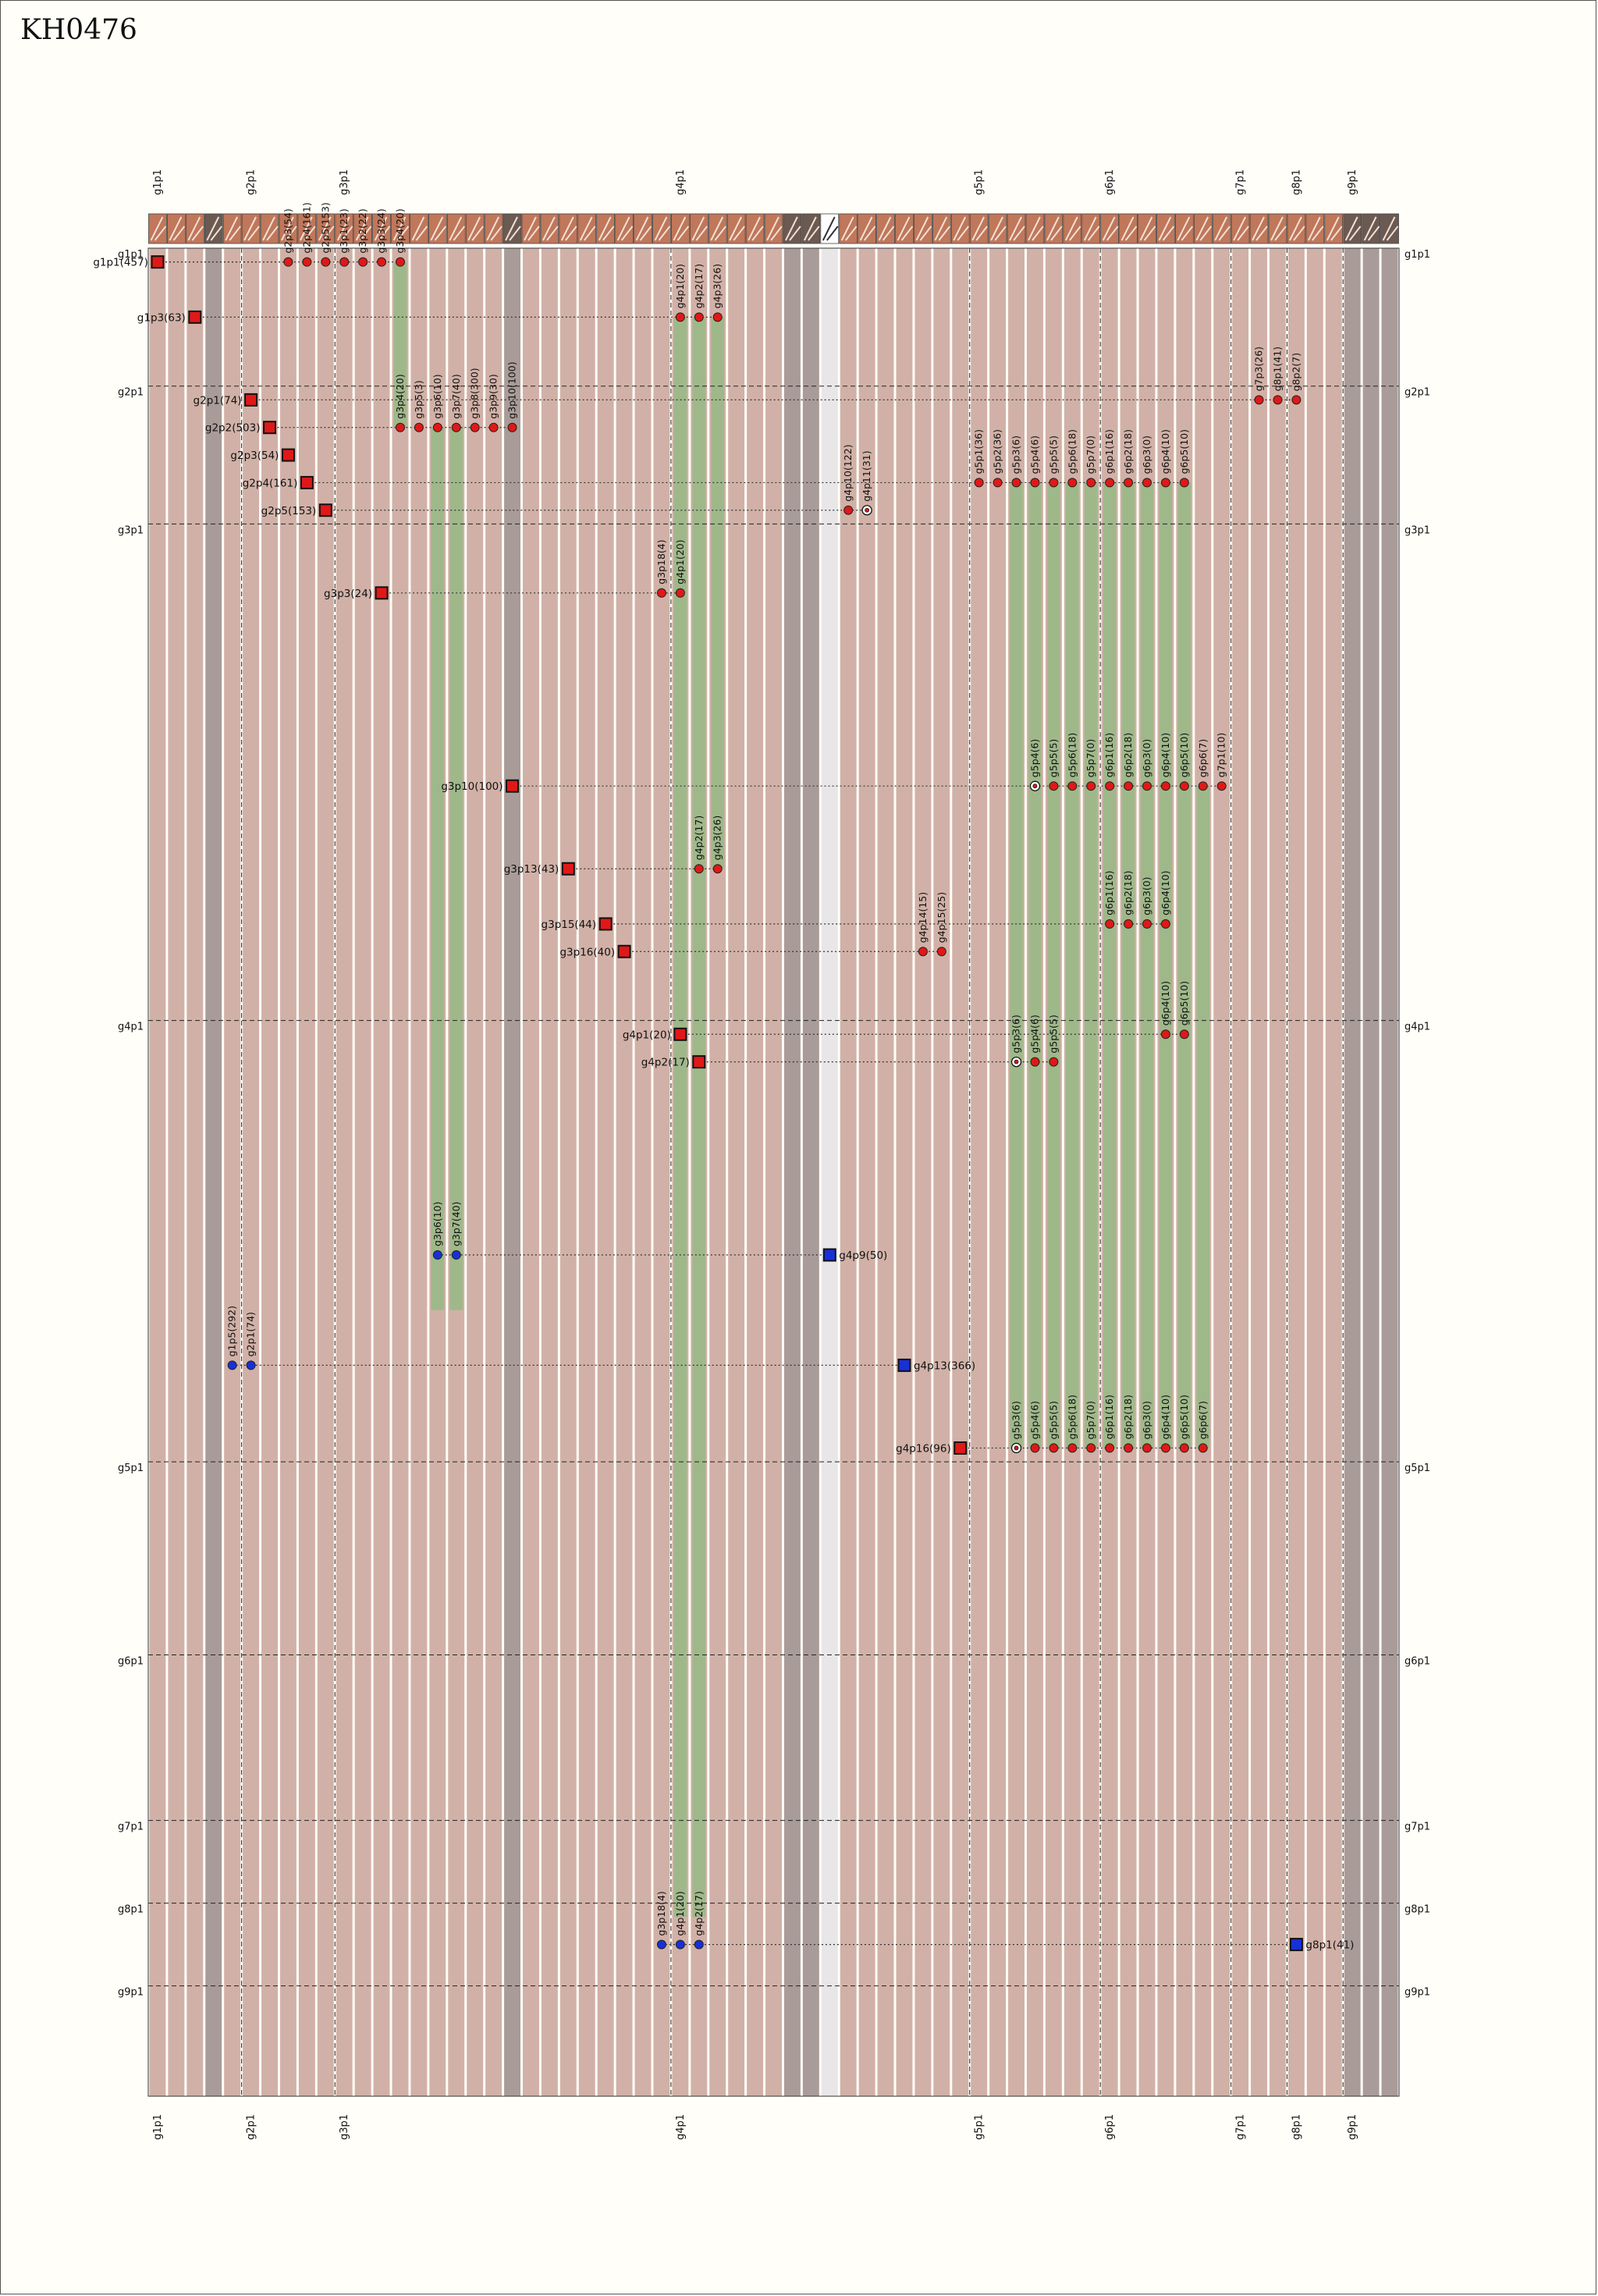 This screenshot has height=2296, width=1598. What do you see at coordinates (1417, 1662) in the screenshot?
I see `row-group-label-right: g6p1` at bounding box center [1417, 1662].